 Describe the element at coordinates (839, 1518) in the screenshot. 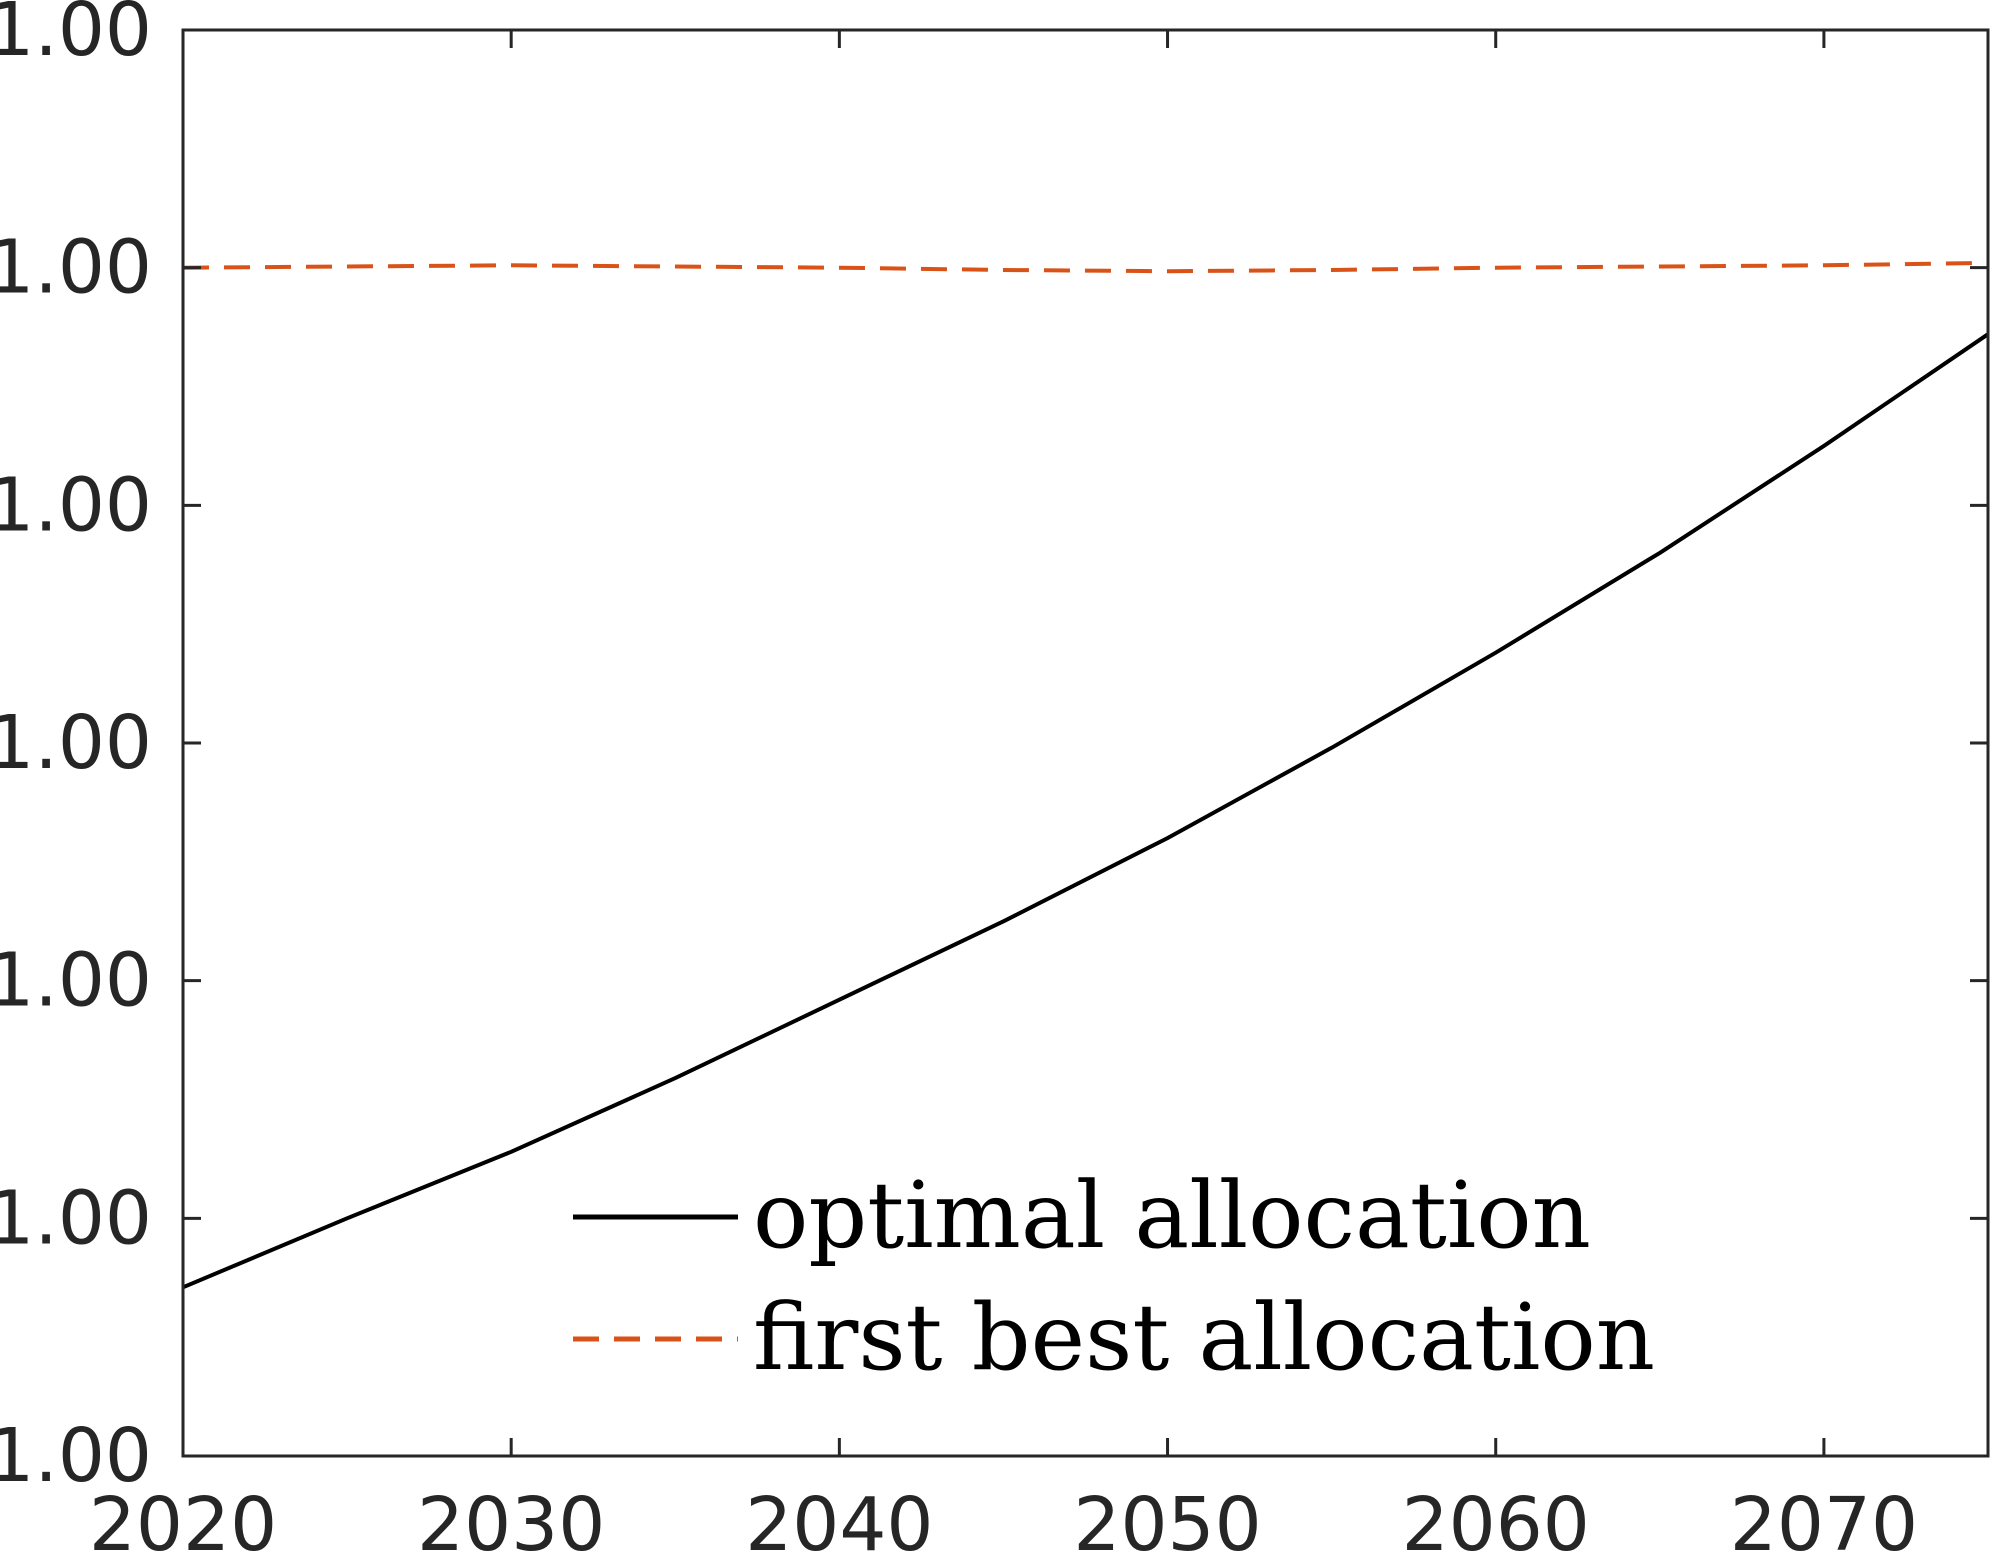

I see `x-tick-label: 2040` at that location.